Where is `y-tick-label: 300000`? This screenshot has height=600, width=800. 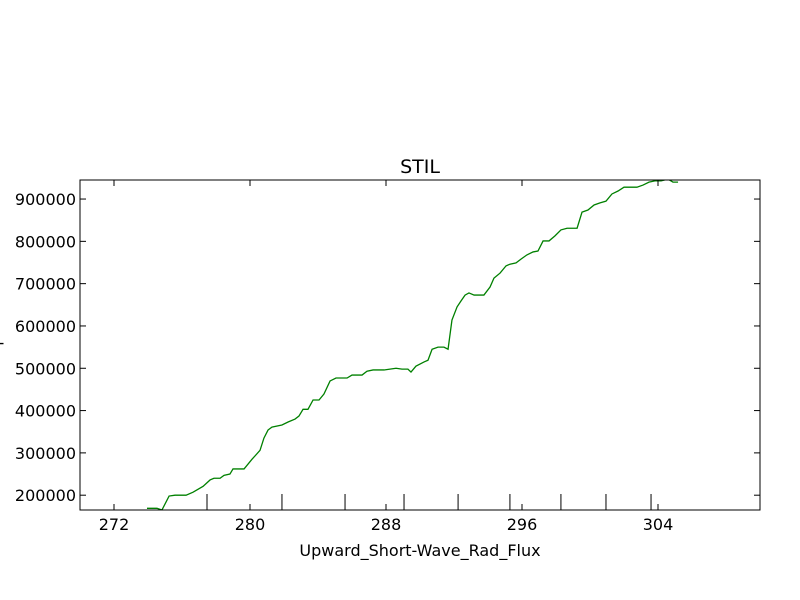 y-tick-label: 300000 is located at coordinates (45, 453).